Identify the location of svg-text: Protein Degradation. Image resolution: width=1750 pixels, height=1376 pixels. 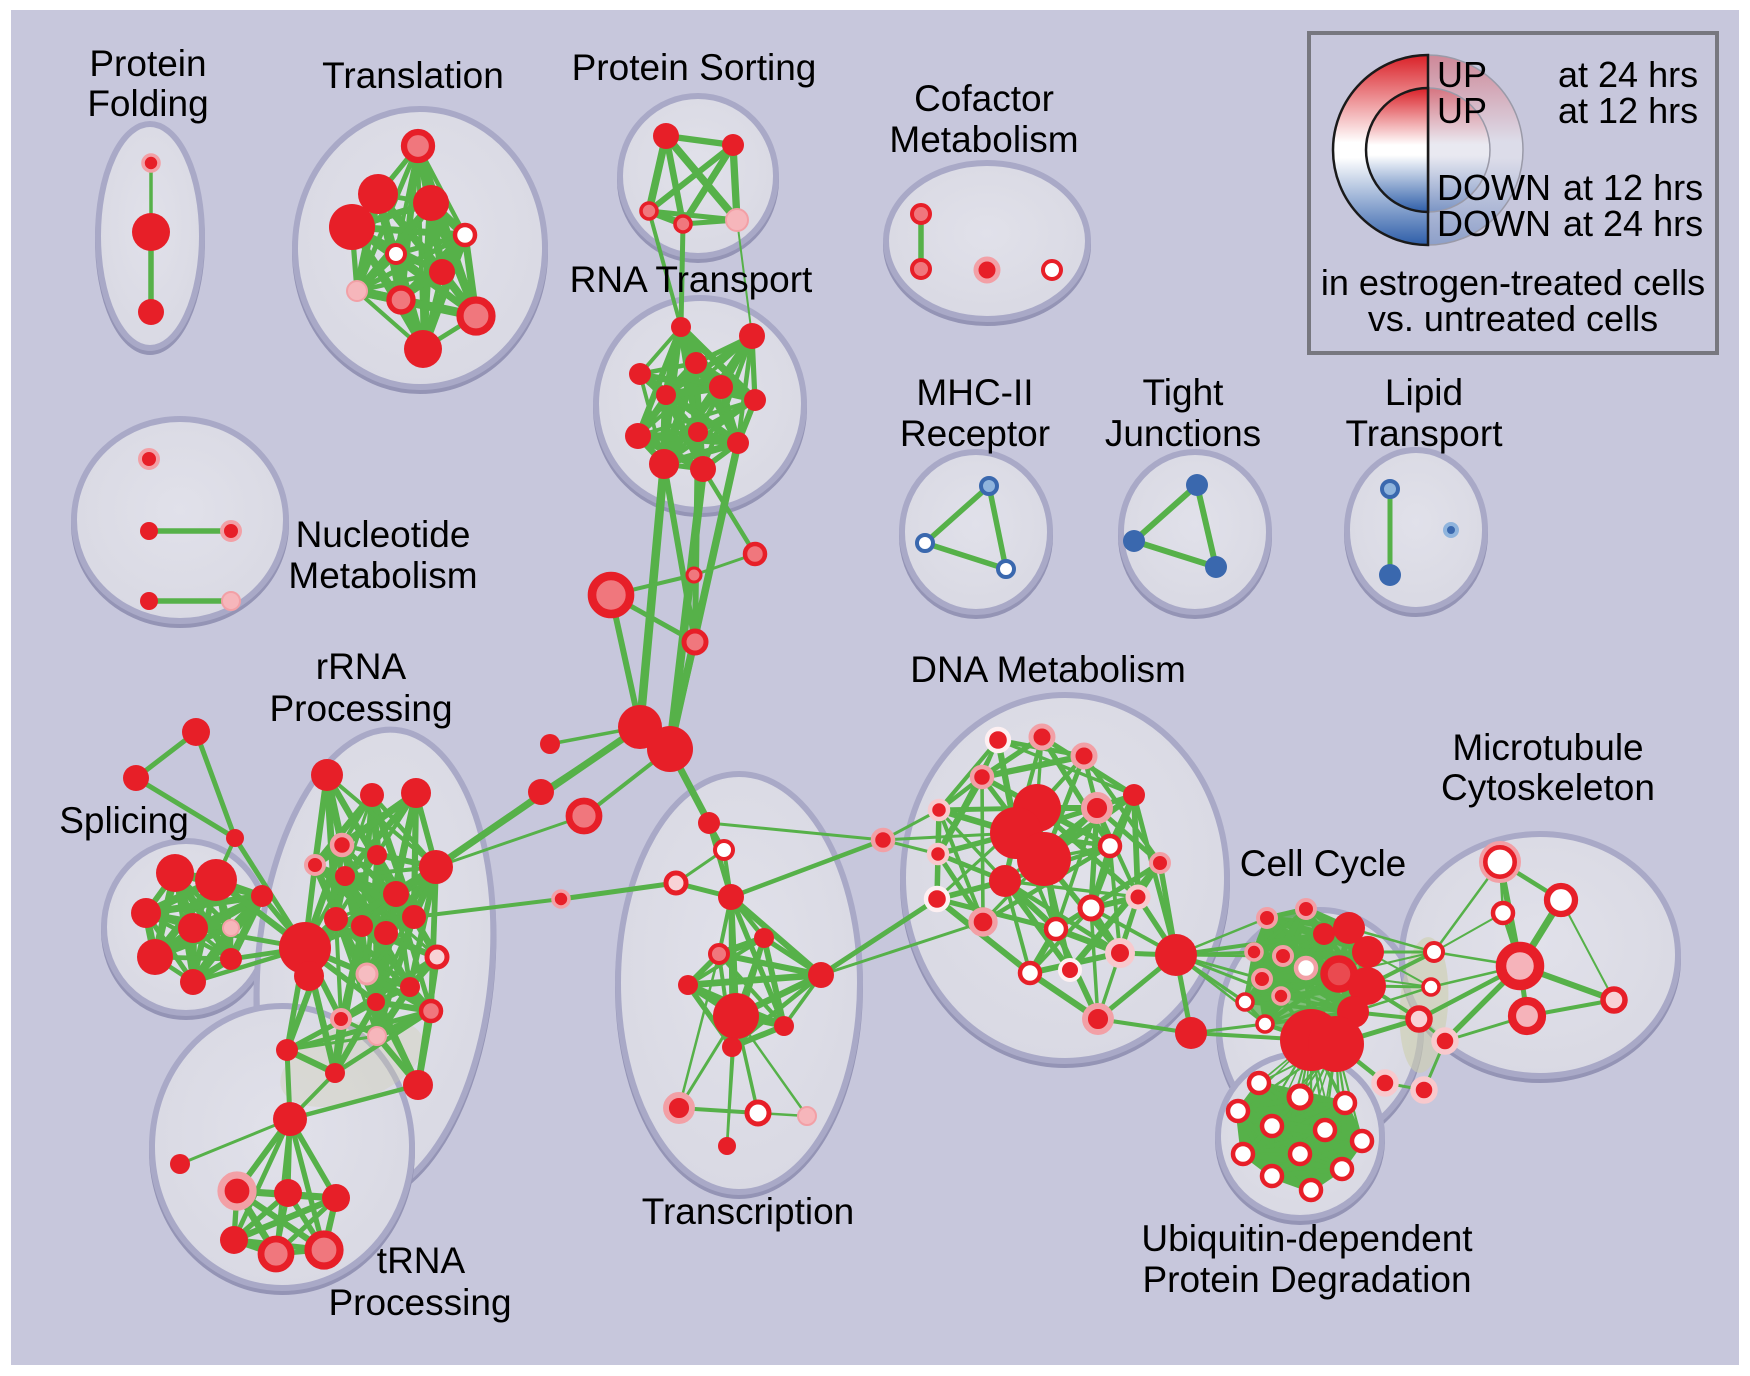
(1306, 1279).